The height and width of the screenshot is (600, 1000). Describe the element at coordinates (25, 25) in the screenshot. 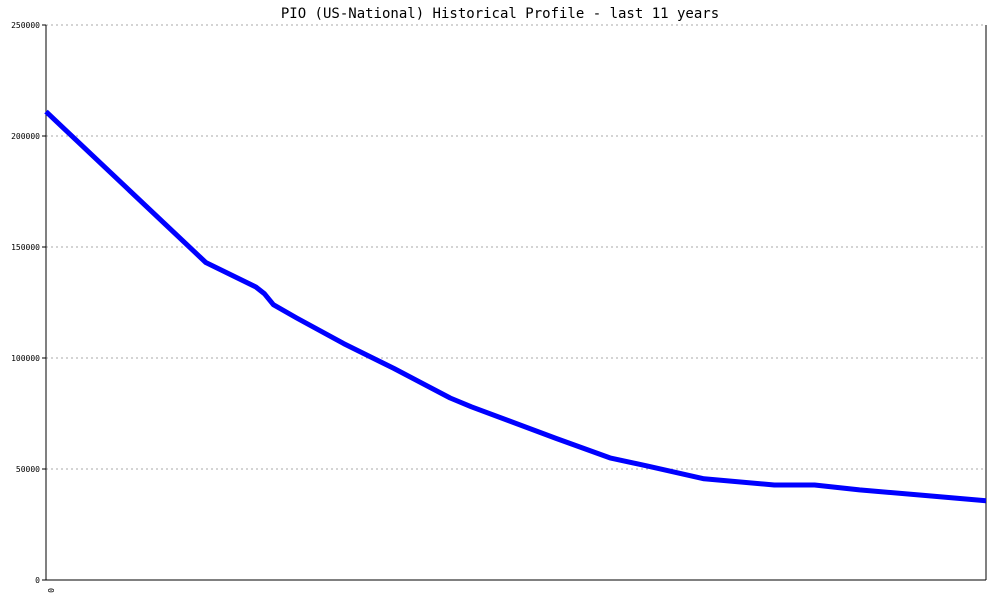

I see `y-tick-label: 250000` at that location.